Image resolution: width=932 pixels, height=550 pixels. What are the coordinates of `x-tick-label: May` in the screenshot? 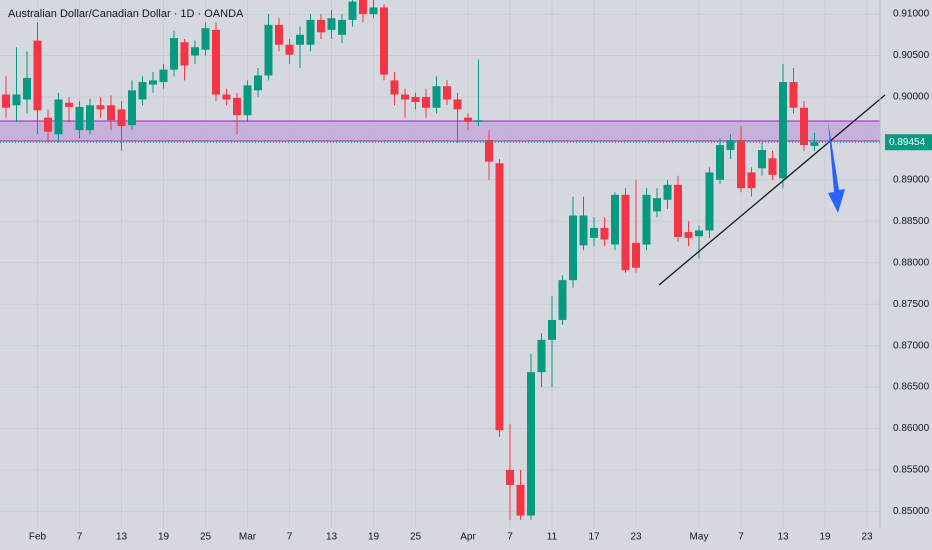 It's located at (699, 537).